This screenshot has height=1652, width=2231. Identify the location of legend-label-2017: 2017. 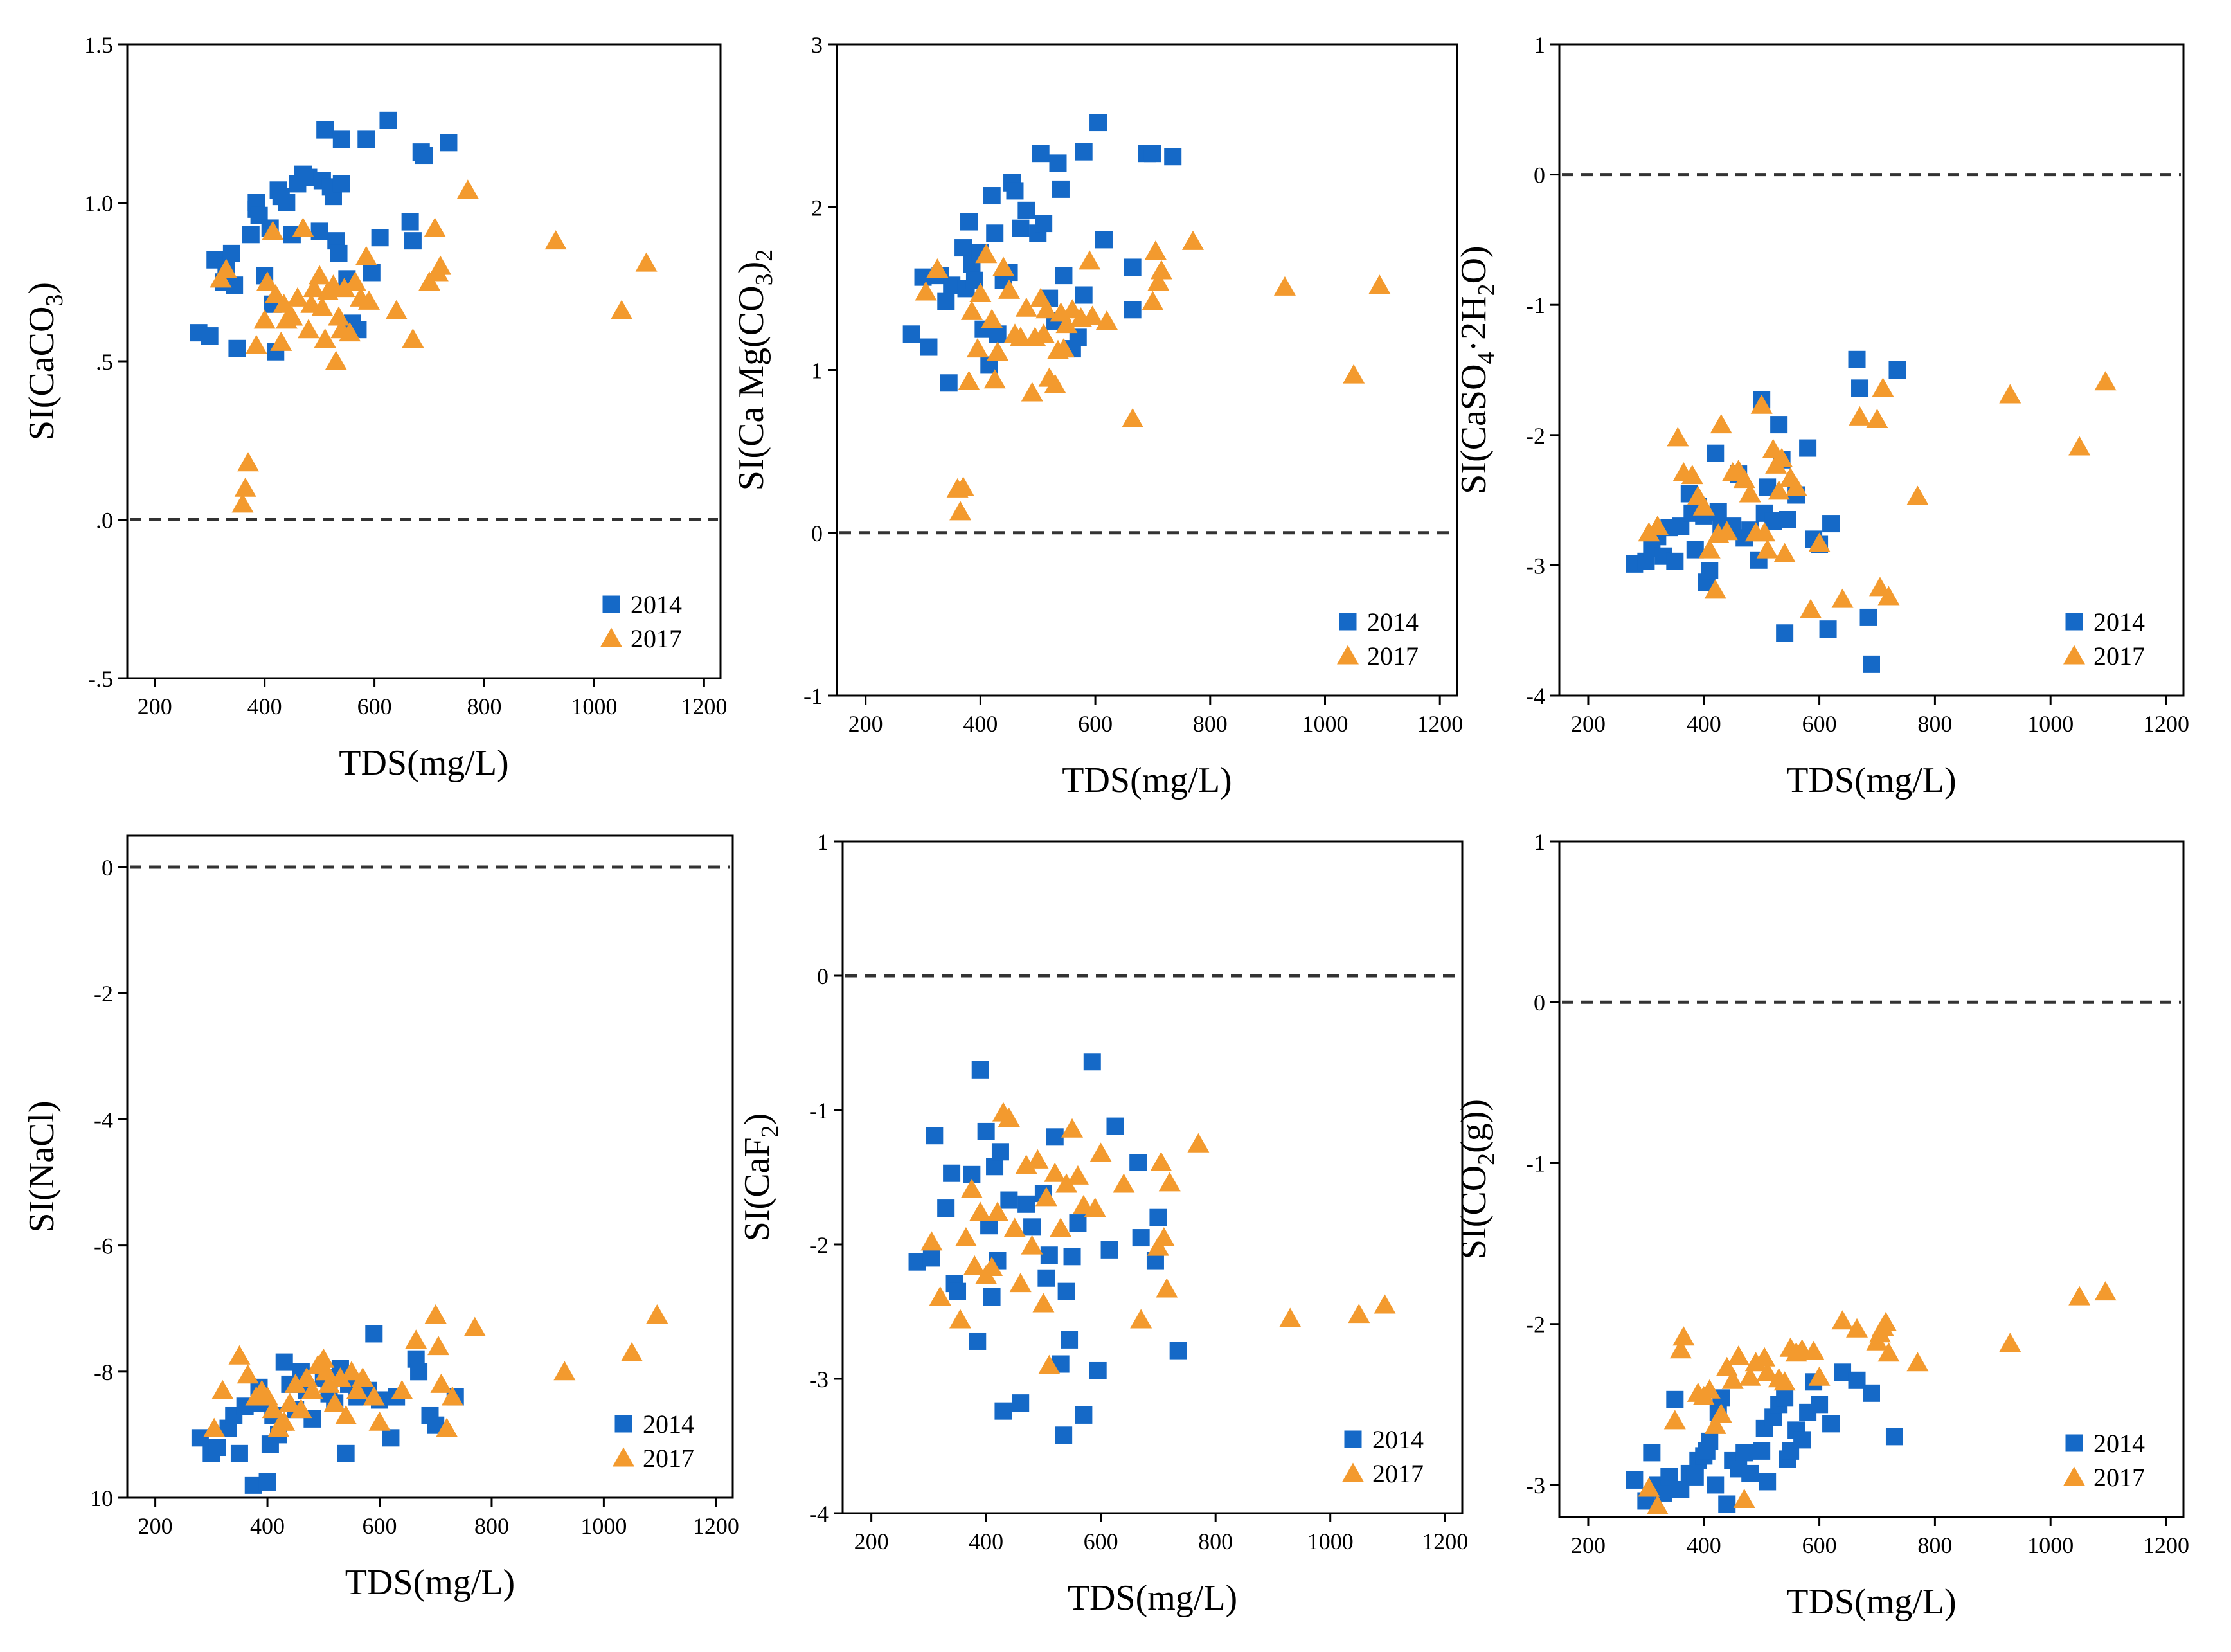
(656, 638).